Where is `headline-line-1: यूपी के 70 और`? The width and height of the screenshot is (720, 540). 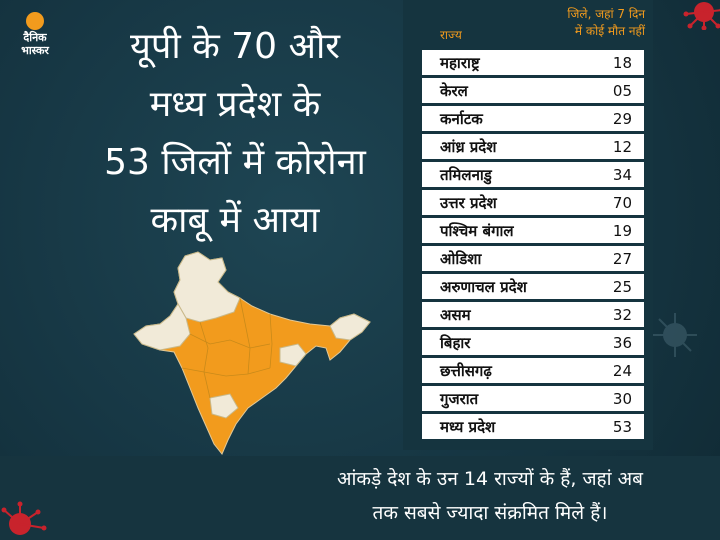 headline-line-1: यूपी के 70 और is located at coordinates (235, 46).